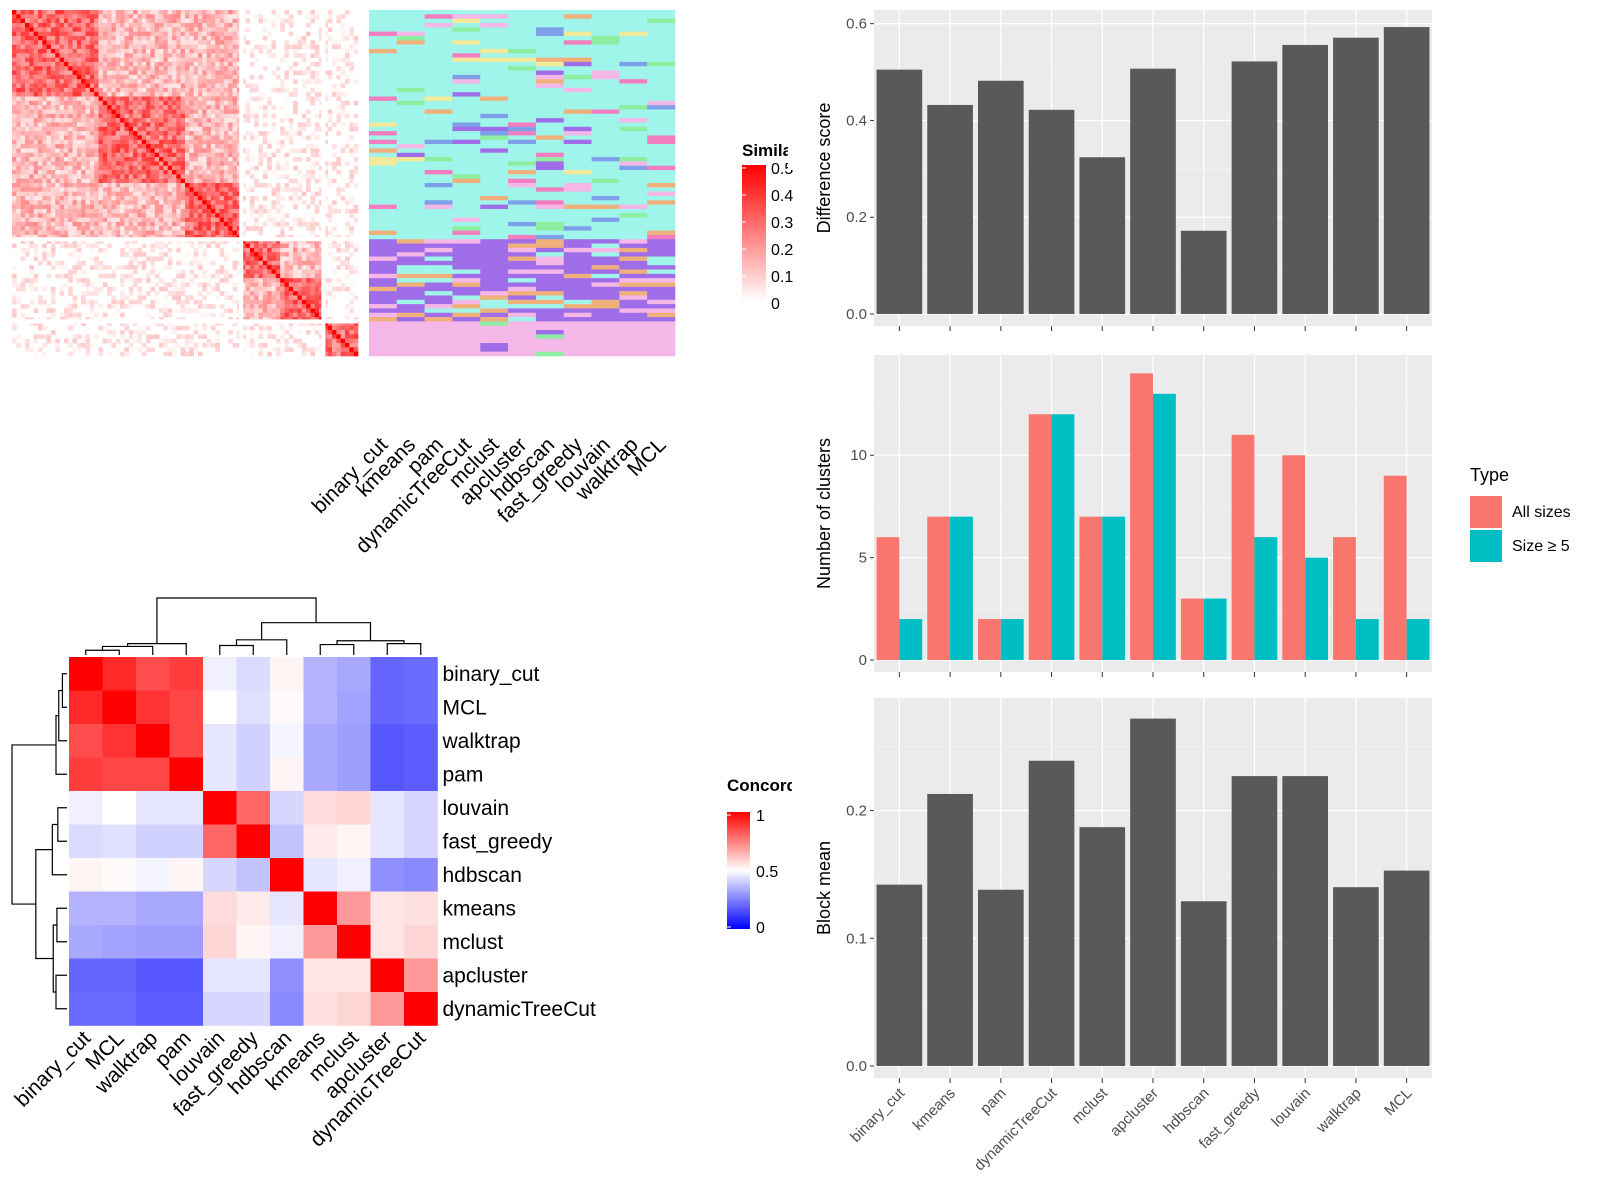  I want to click on group-gap, so click(323, 183).